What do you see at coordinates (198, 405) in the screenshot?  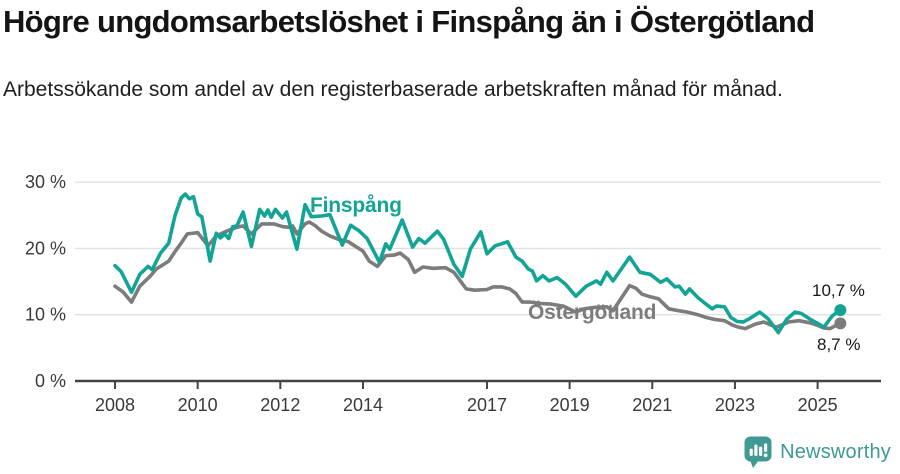 I see `x-axis-tick-label: 2010` at bounding box center [198, 405].